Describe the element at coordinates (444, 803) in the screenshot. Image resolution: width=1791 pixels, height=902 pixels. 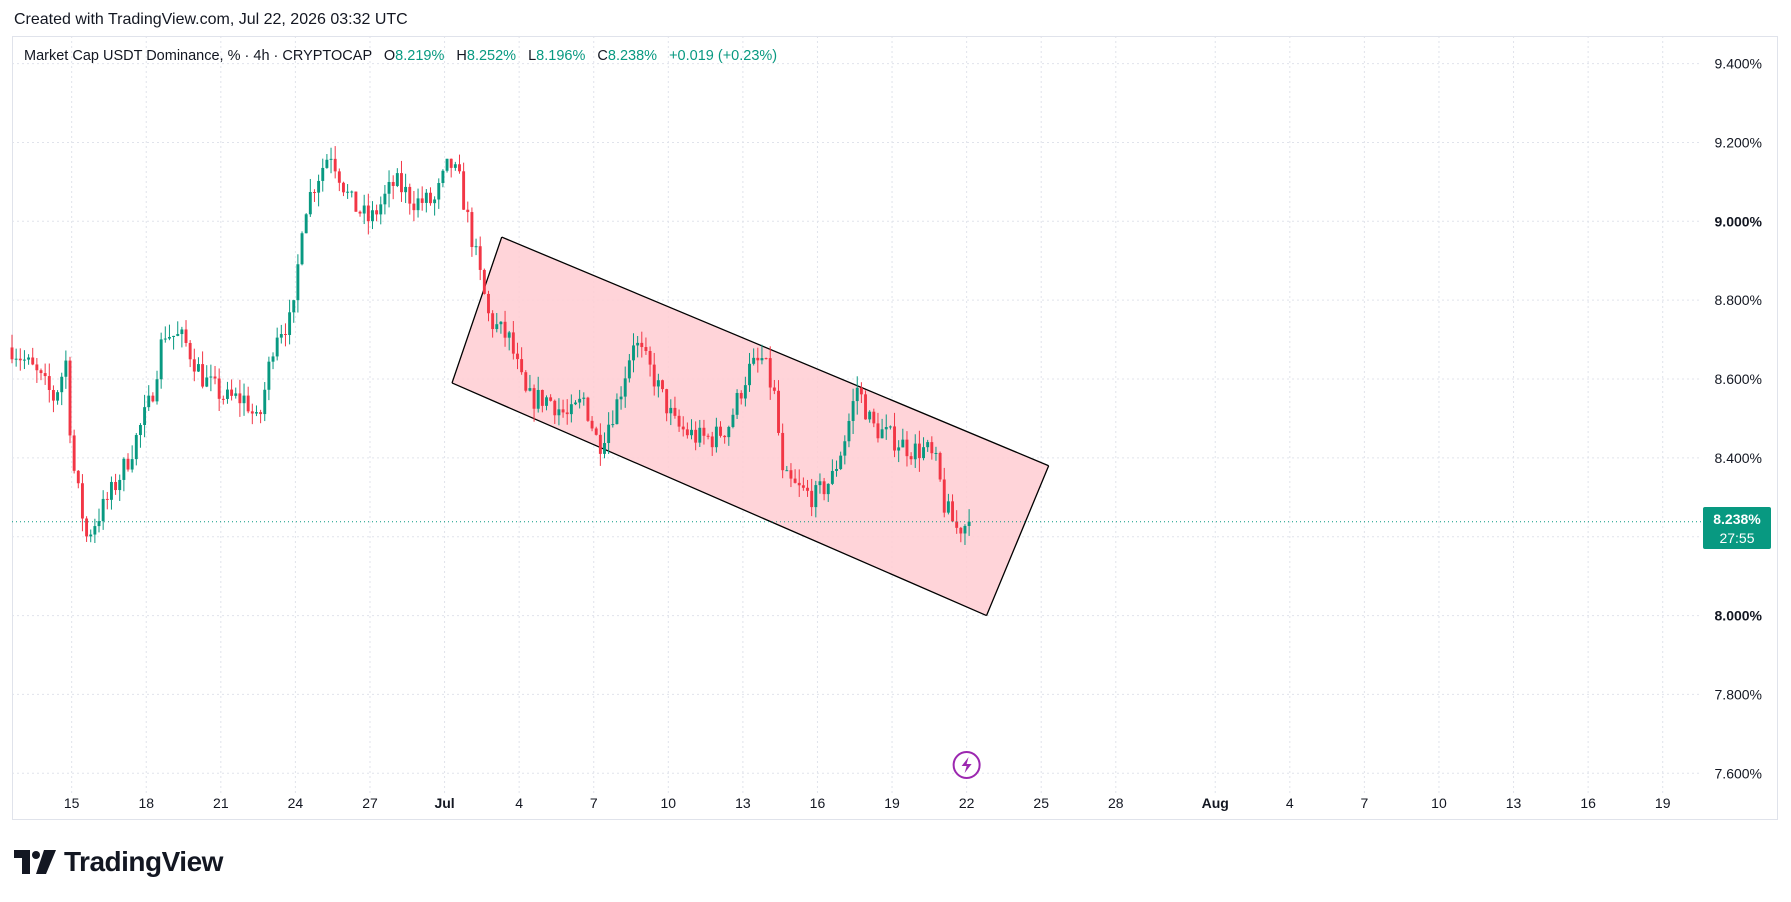
I see `x-tick-label: Jul` at that location.